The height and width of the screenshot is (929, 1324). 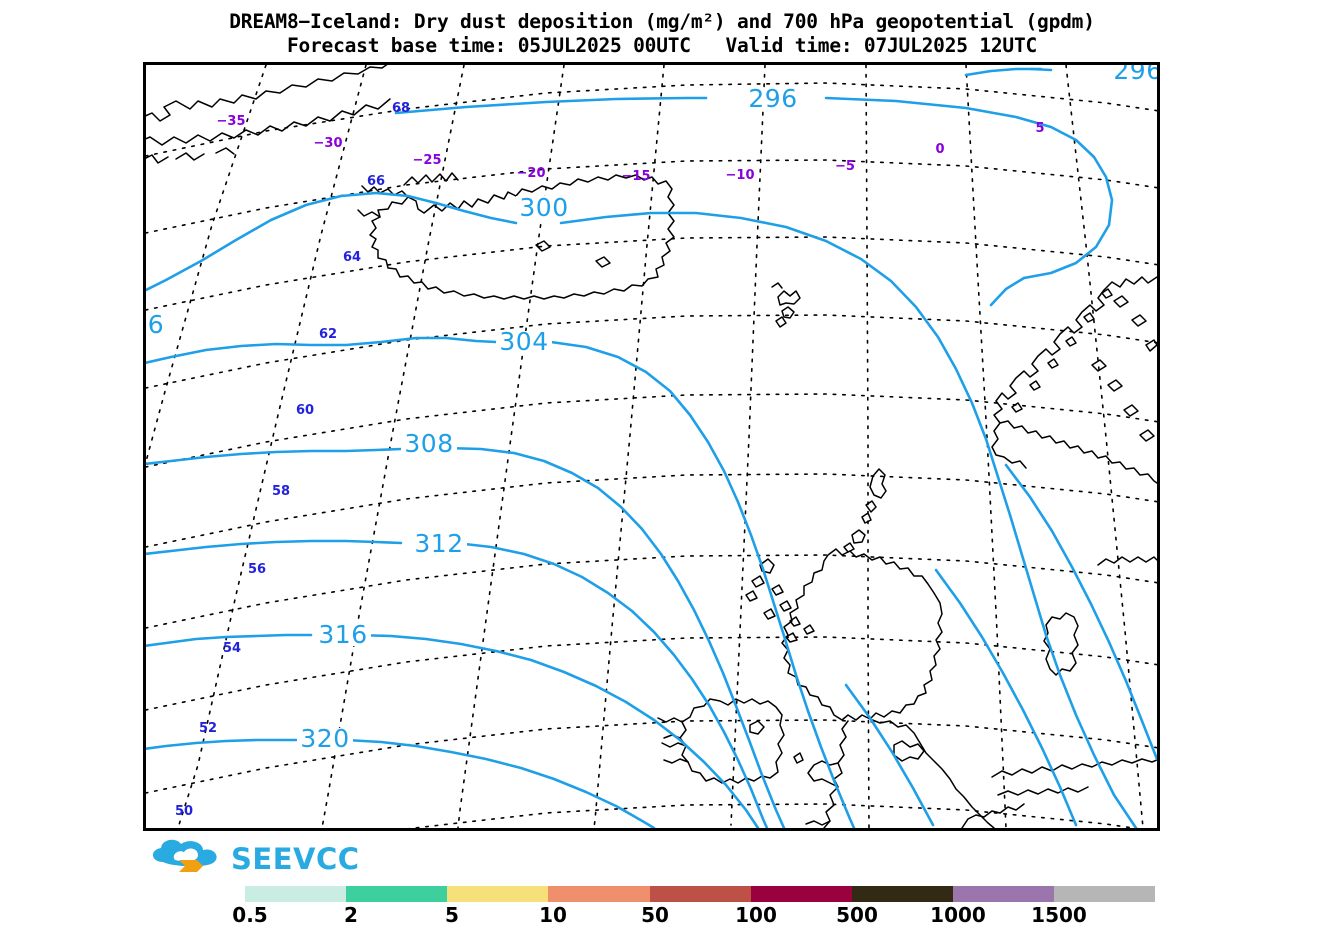 What do you see at coordinates (231, 121) in the screenshot?
I see `lon-label: −35` at bounding box center [231, 121].